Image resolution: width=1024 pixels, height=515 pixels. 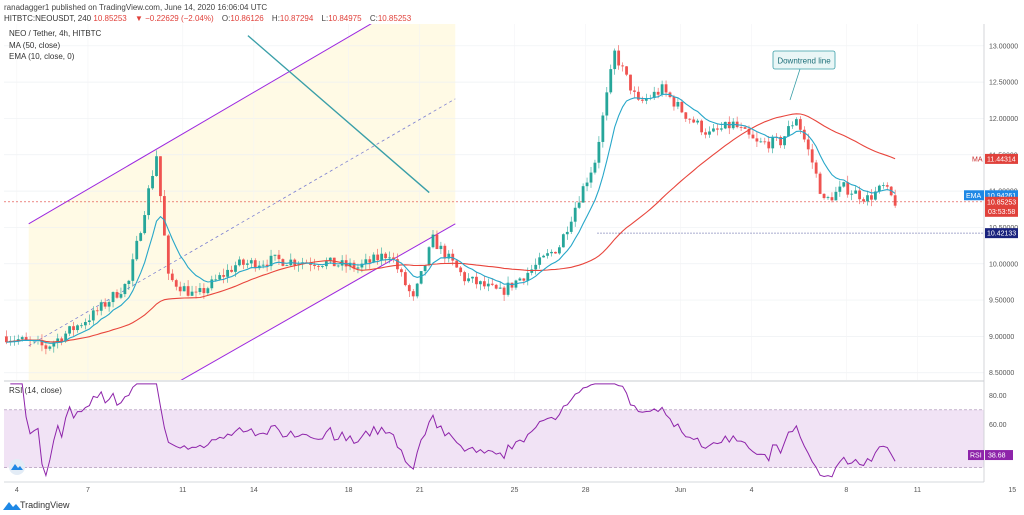 I want to click on low-label: L:, so click(x=325, y=18).